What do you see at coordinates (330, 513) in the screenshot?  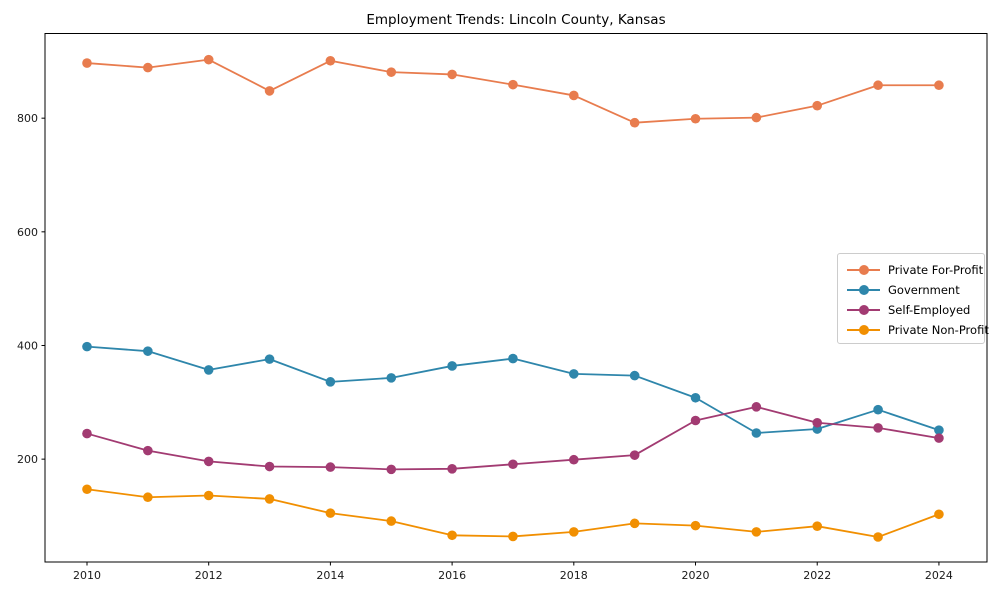 I see `data-point-private-non-profit-2014` at bounding box center [330, 513].